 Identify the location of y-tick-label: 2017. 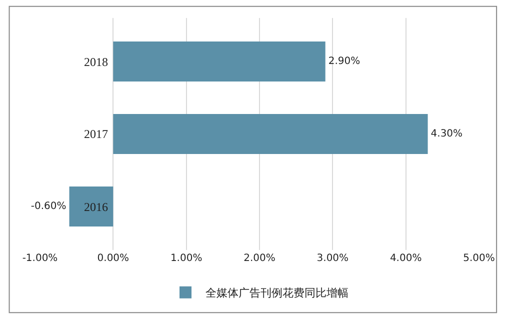
(96, 134).